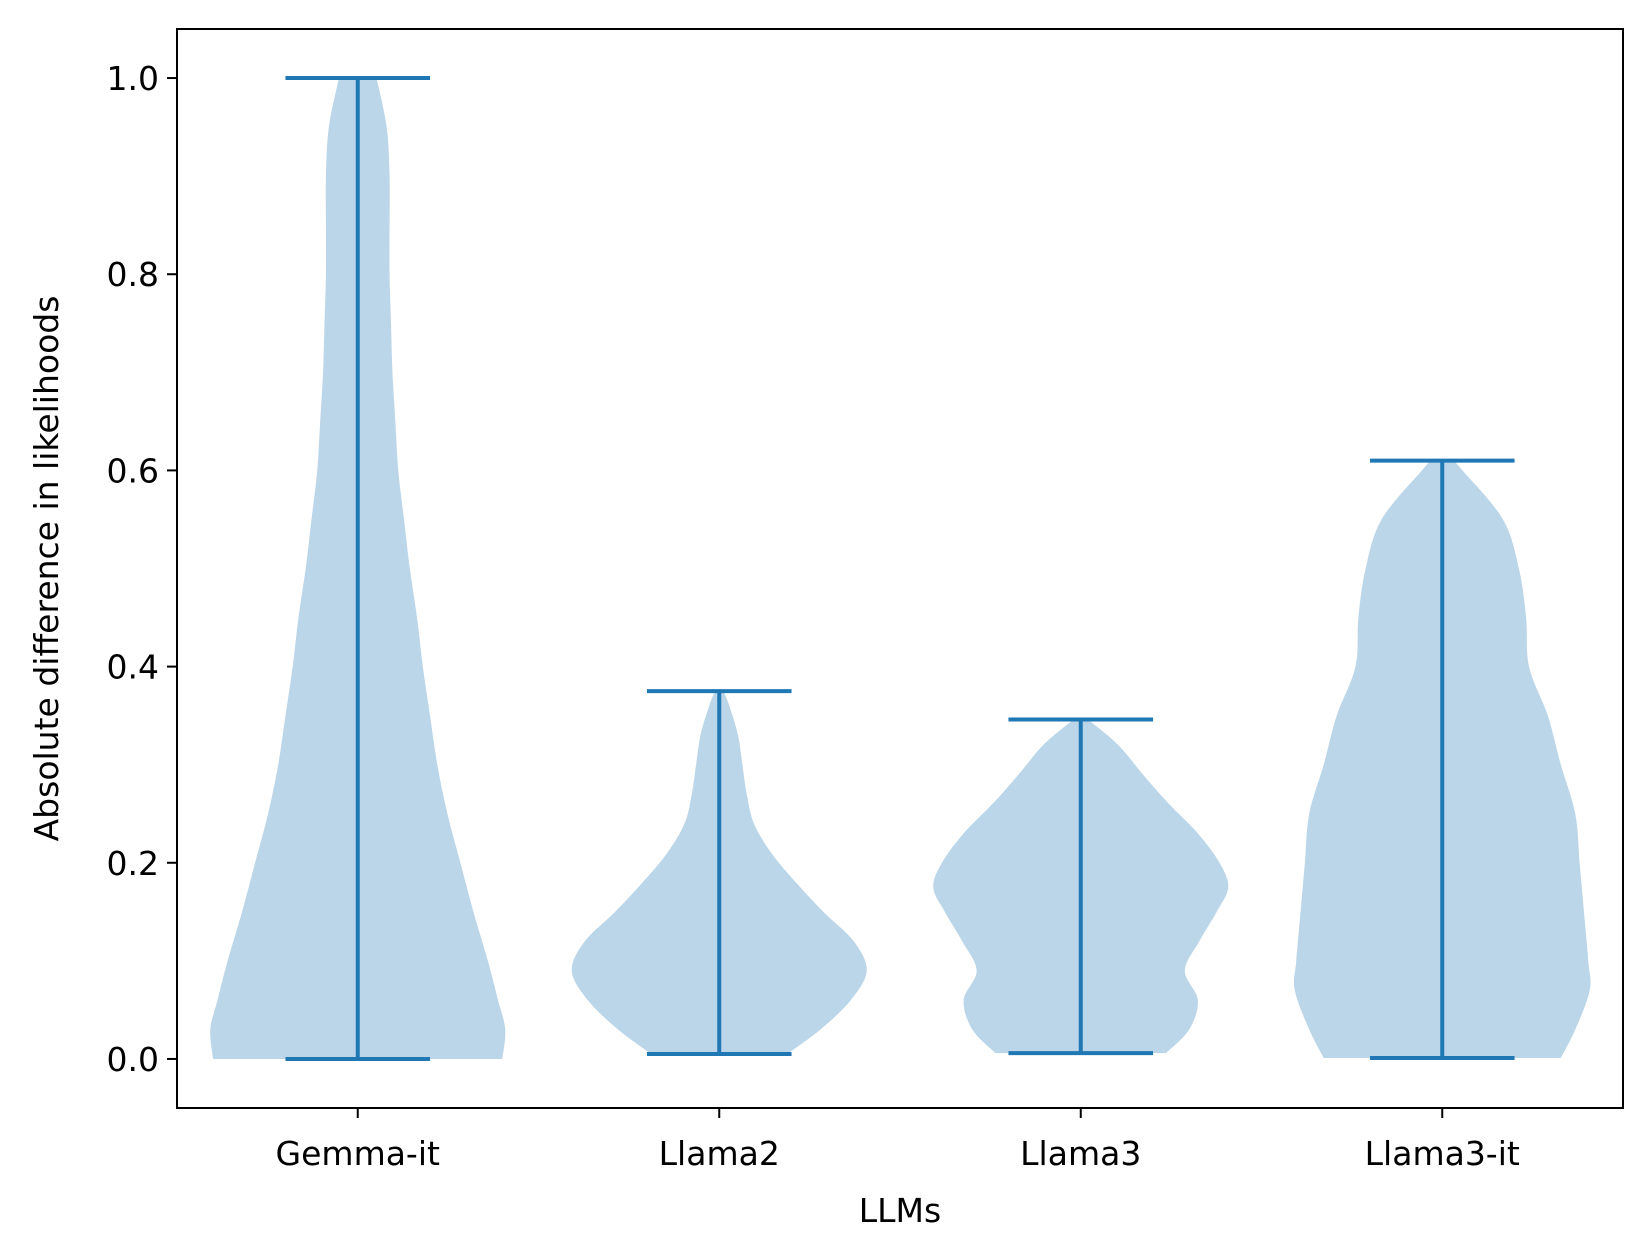 This screenshot has width=1644, height=1253. I want to click on x-tick-label: Llama2, so click(719, 1153).